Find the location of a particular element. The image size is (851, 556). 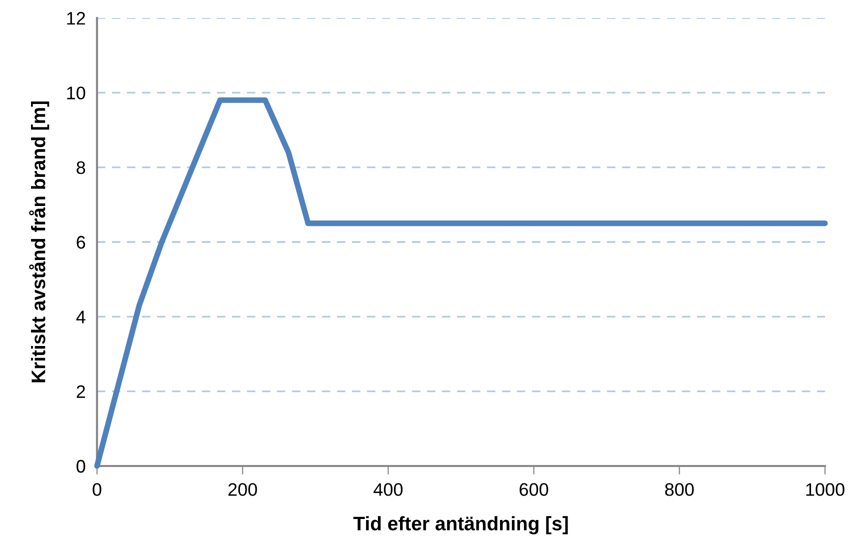

y-tick-label: 0 is located at coordinates (81, 466).